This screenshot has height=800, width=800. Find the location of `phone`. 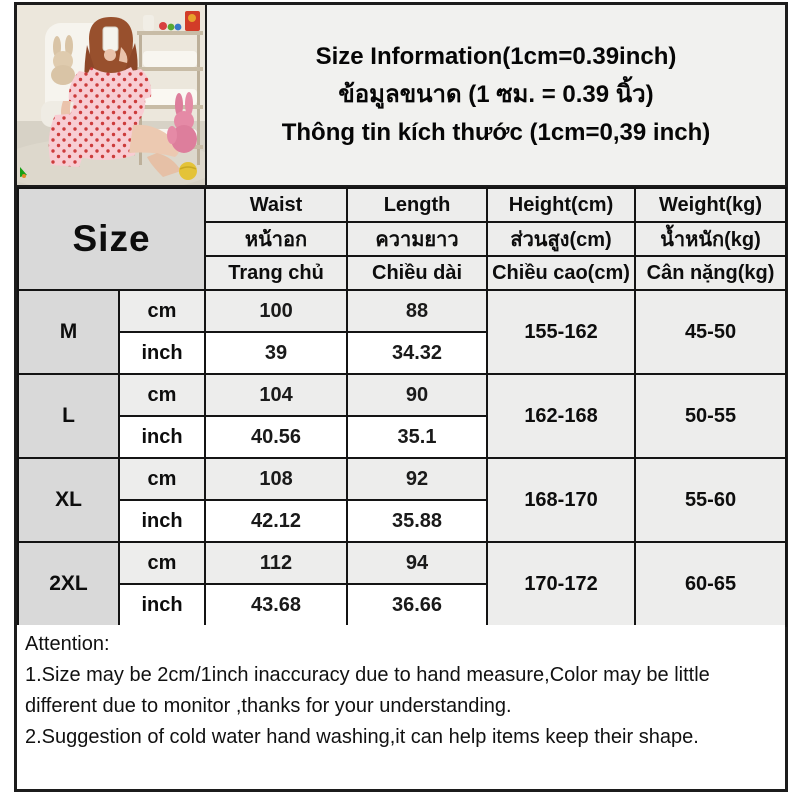

phone is located at coordinates (110, 39).